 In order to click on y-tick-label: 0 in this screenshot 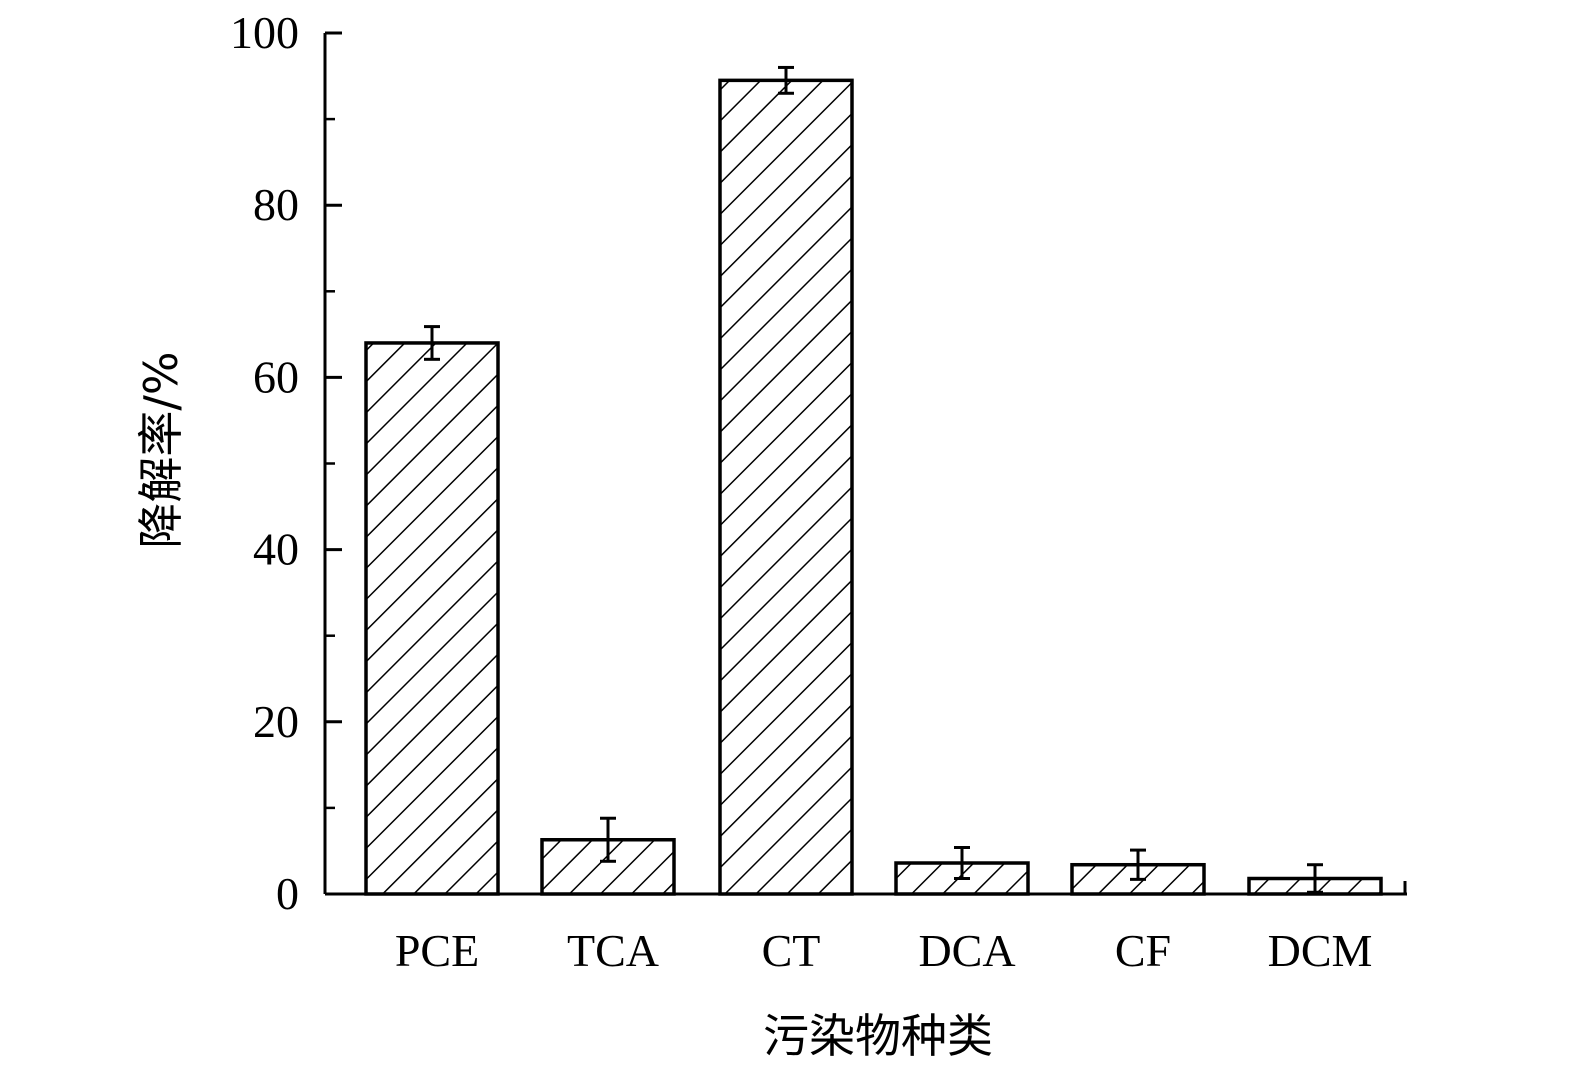, I will do `click(287, 893)`.